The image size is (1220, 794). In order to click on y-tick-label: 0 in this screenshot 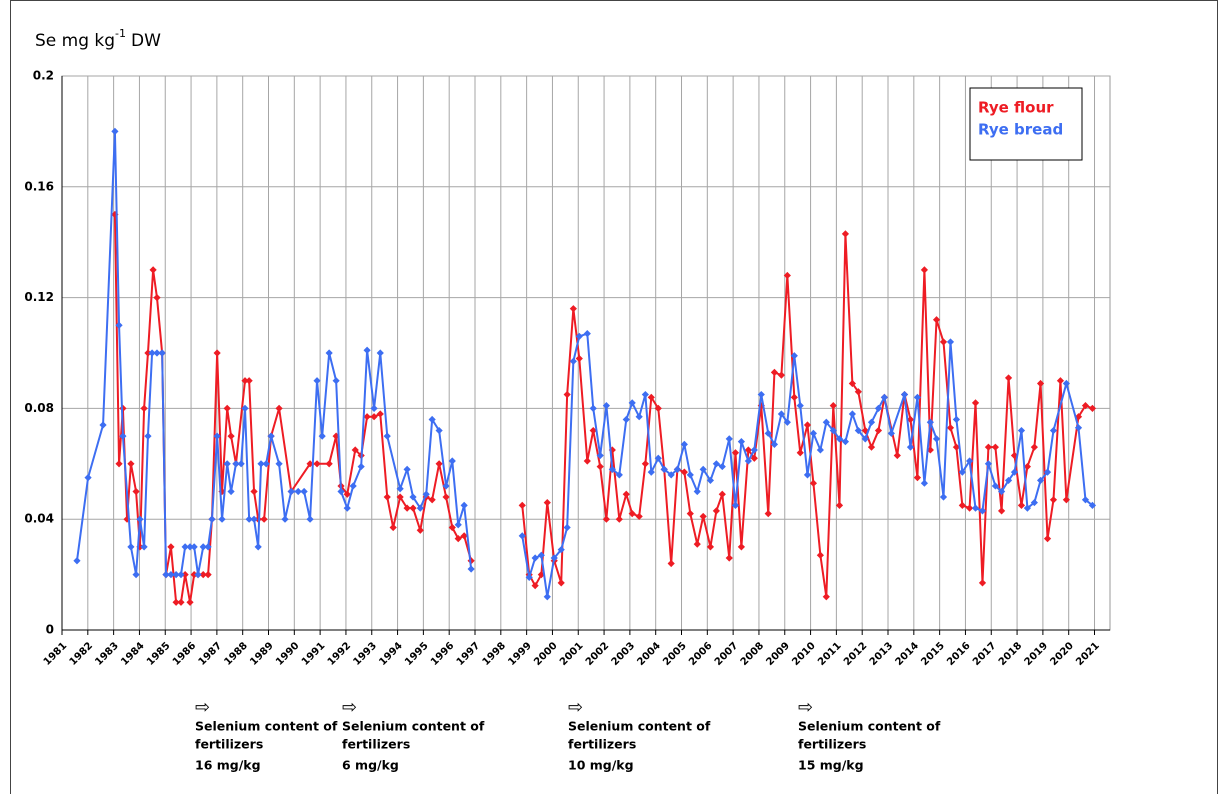, I will do `click(50, 630)`.